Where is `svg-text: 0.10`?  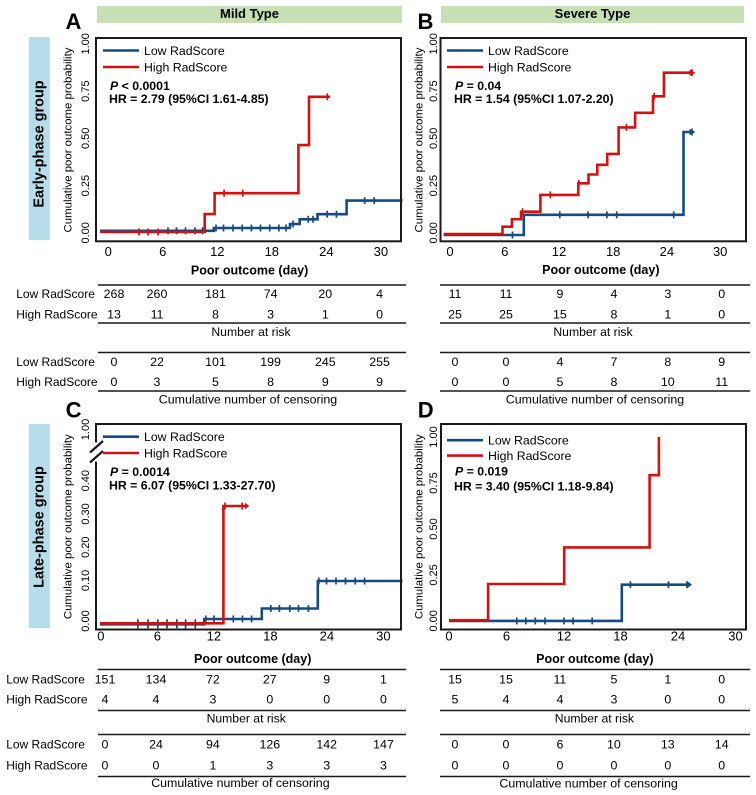
svg-text: 0.10 is located at coordinates (86, 580).